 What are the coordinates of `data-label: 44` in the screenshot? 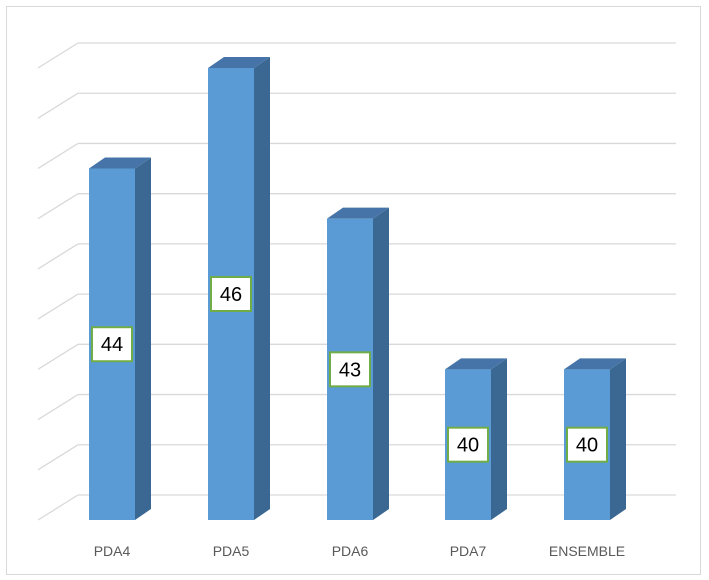 It's located at (112, 345).